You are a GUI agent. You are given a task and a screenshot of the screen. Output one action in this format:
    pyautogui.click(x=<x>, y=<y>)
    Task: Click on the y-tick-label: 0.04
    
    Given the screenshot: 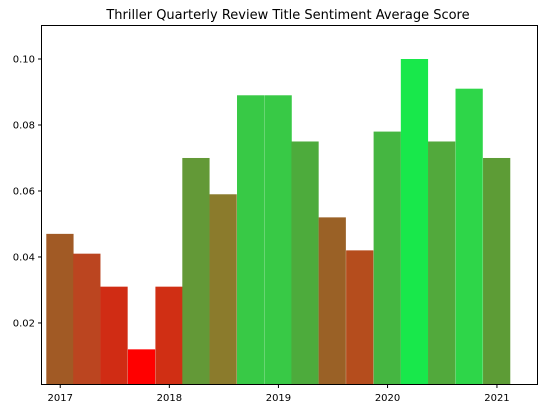 What is the action you would take?
    pyautogui.click(x=24, y=257)
    